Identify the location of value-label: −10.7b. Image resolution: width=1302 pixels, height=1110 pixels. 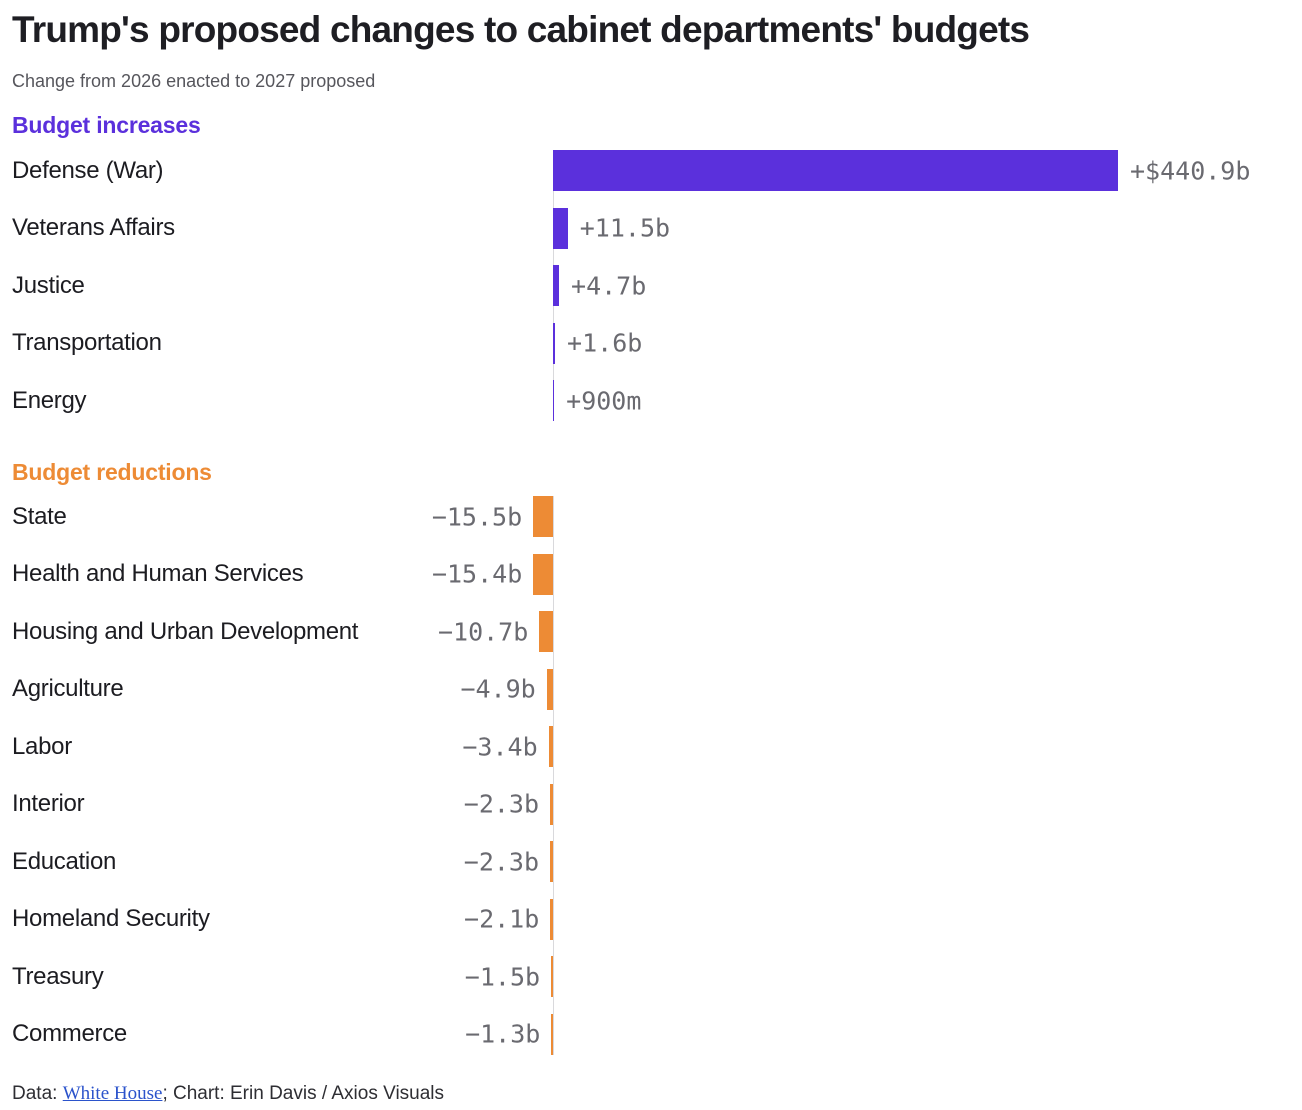
(483, 632).